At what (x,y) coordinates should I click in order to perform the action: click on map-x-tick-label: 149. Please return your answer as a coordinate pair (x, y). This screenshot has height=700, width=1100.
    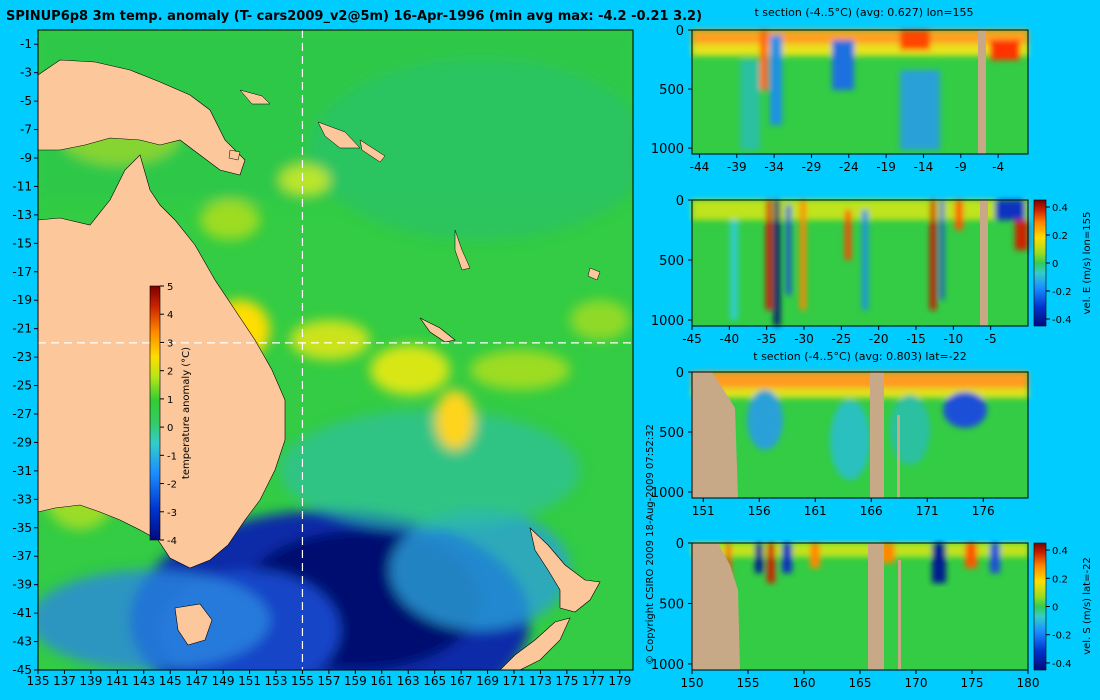
    Looking at the image, I should click on (223, 681).